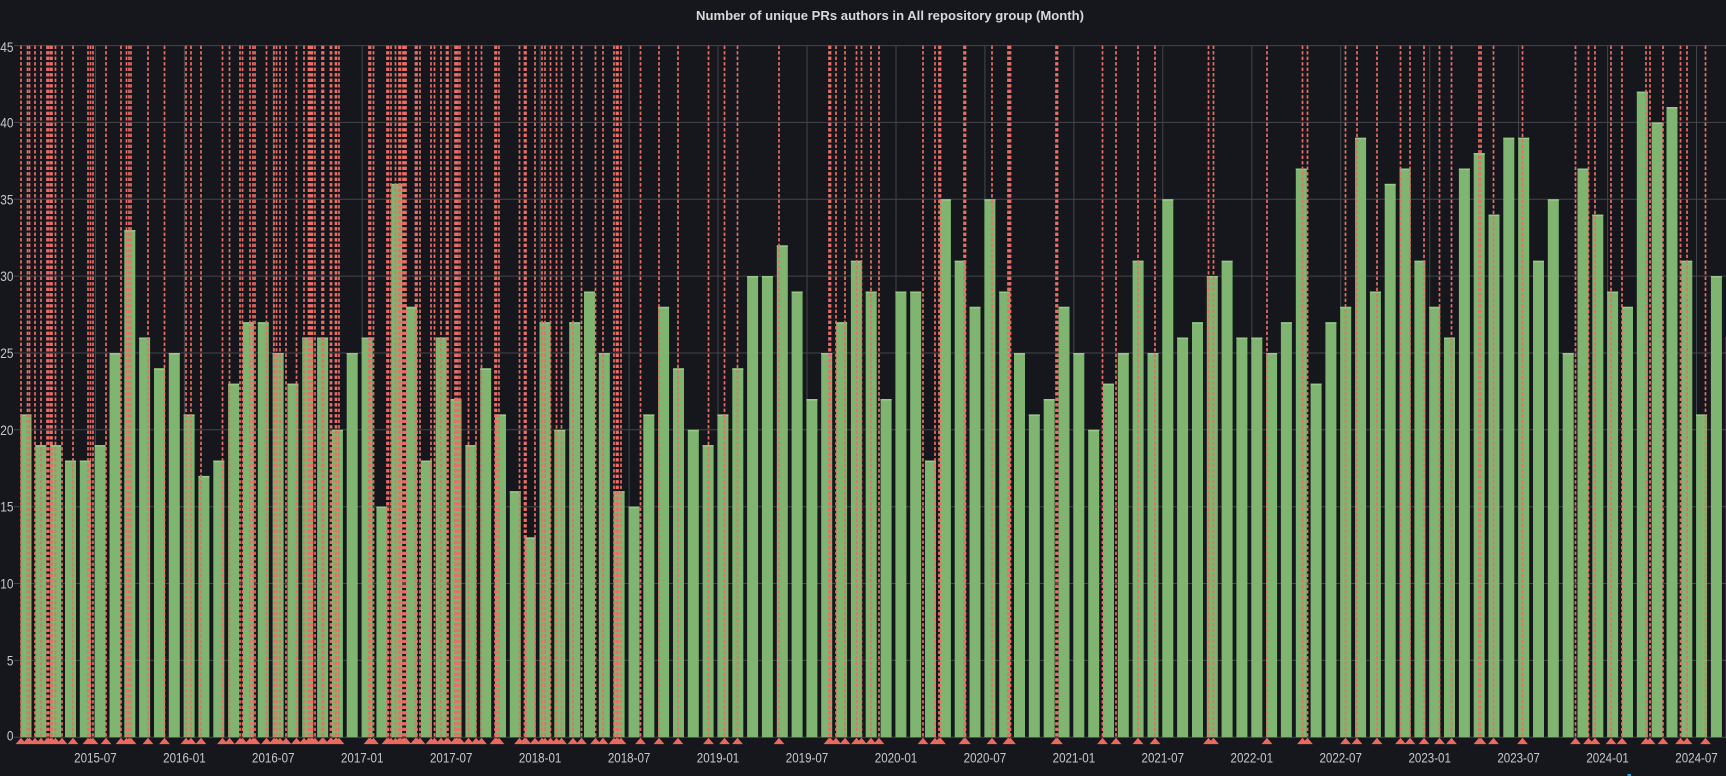 This screenshot has width=1726, height=776. What do you see at coordinates (1252, 759) in the screenshot?
I see `svg-text: 2022-01` at bounding box center [1252, 759].